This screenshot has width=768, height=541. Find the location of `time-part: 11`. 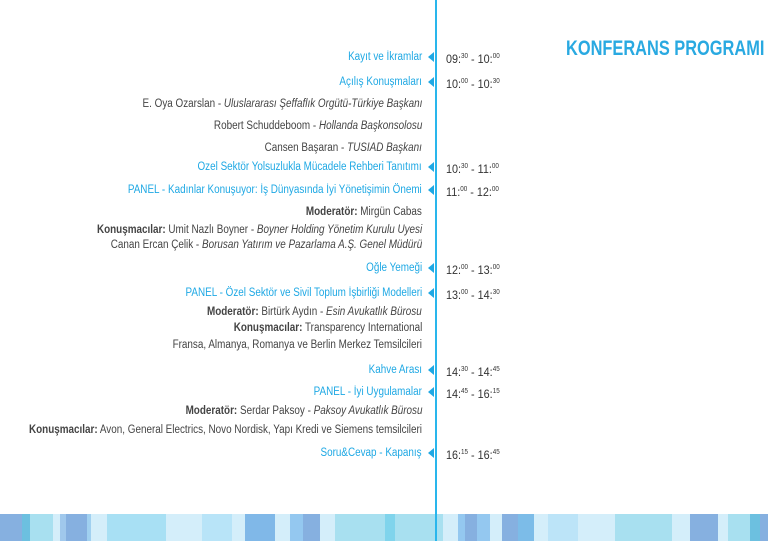

time-part: 11 is located at coordinates (483, 169).